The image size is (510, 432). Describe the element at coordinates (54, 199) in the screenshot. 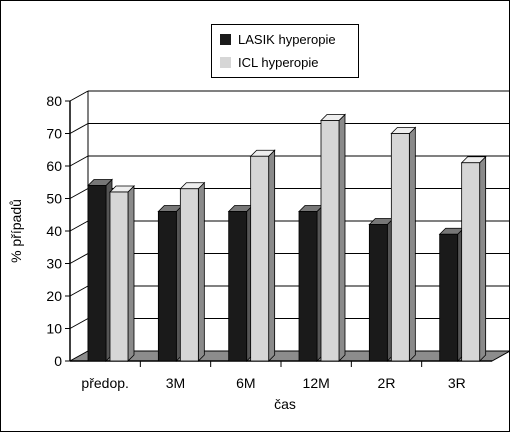

I see `y-tick-label-5: 50` at that location.